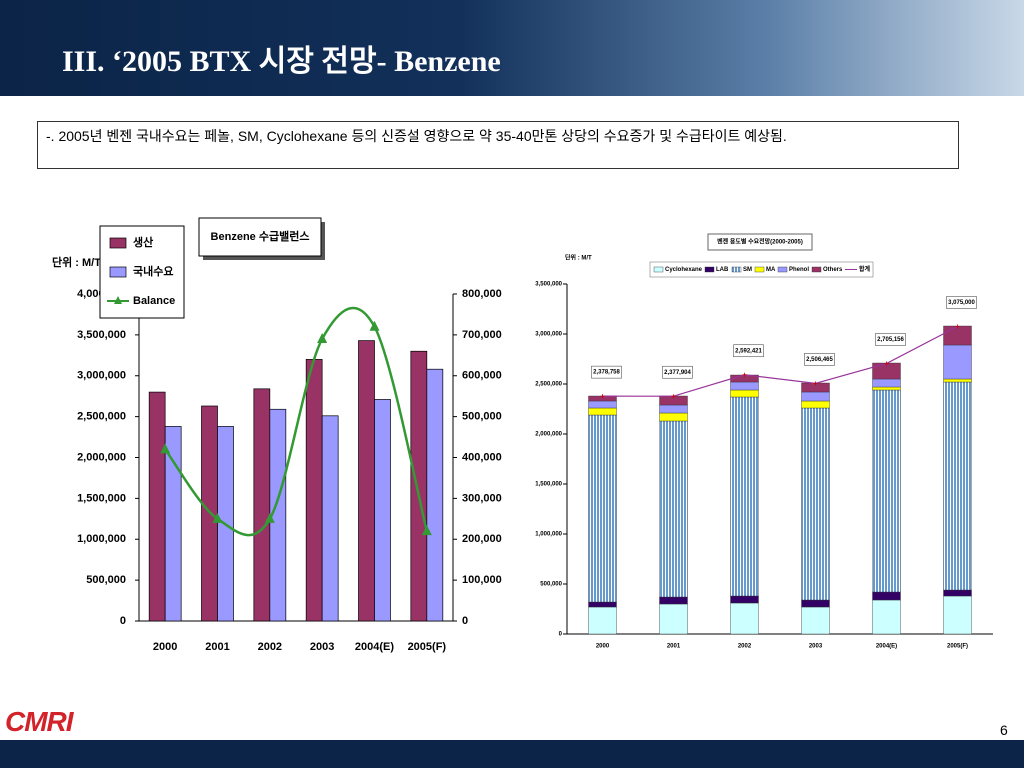 The image size is (1024, 768). I want to click on legend-label: Phenol, so click(799, 270).